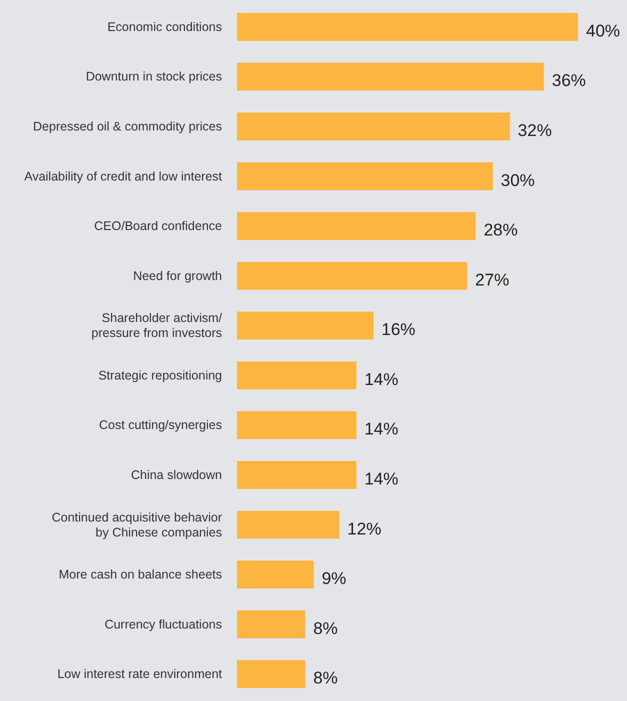  What do you see at coordinates (603, 30) in the screenshot?
I see `data-label: 40%` at bounding box center [603, 30].